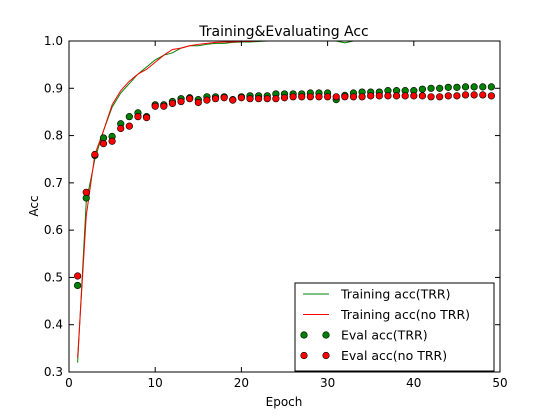 The width and height of the screenshot is (554, 416). What do you see at coordinates (53, 183) in the screenshot?
I see `y-tick-label: 0.7` at bounding box center [53, 183].